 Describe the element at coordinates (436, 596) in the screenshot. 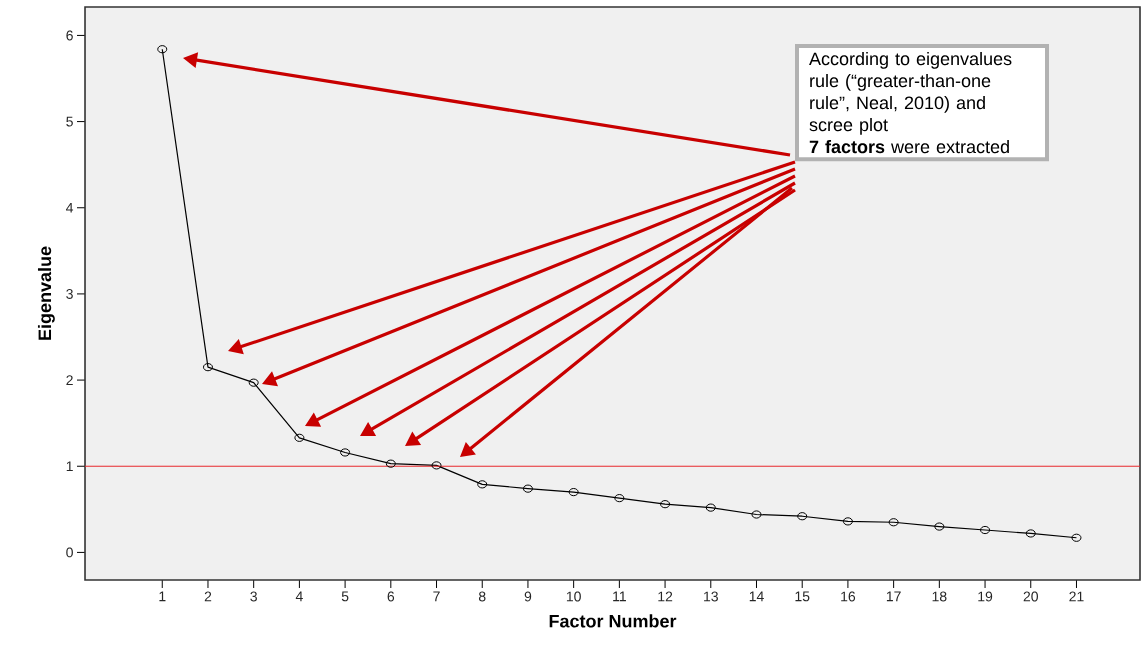

I see `x-tick-label: 7` at that location.